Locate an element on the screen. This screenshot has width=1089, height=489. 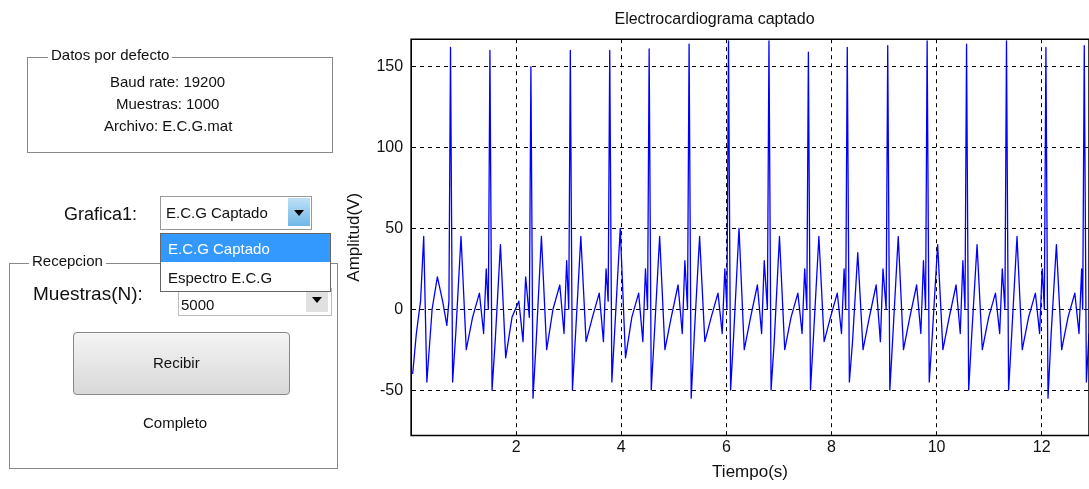
text: Baud rate: 19200 is located at coordinates (168, 81).